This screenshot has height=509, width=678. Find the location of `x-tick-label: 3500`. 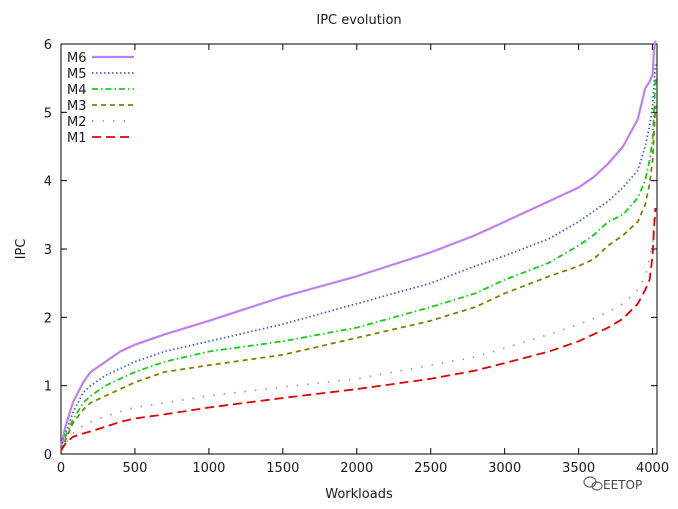

x-tick-label: 3500 is located at coordinates (578, 468).